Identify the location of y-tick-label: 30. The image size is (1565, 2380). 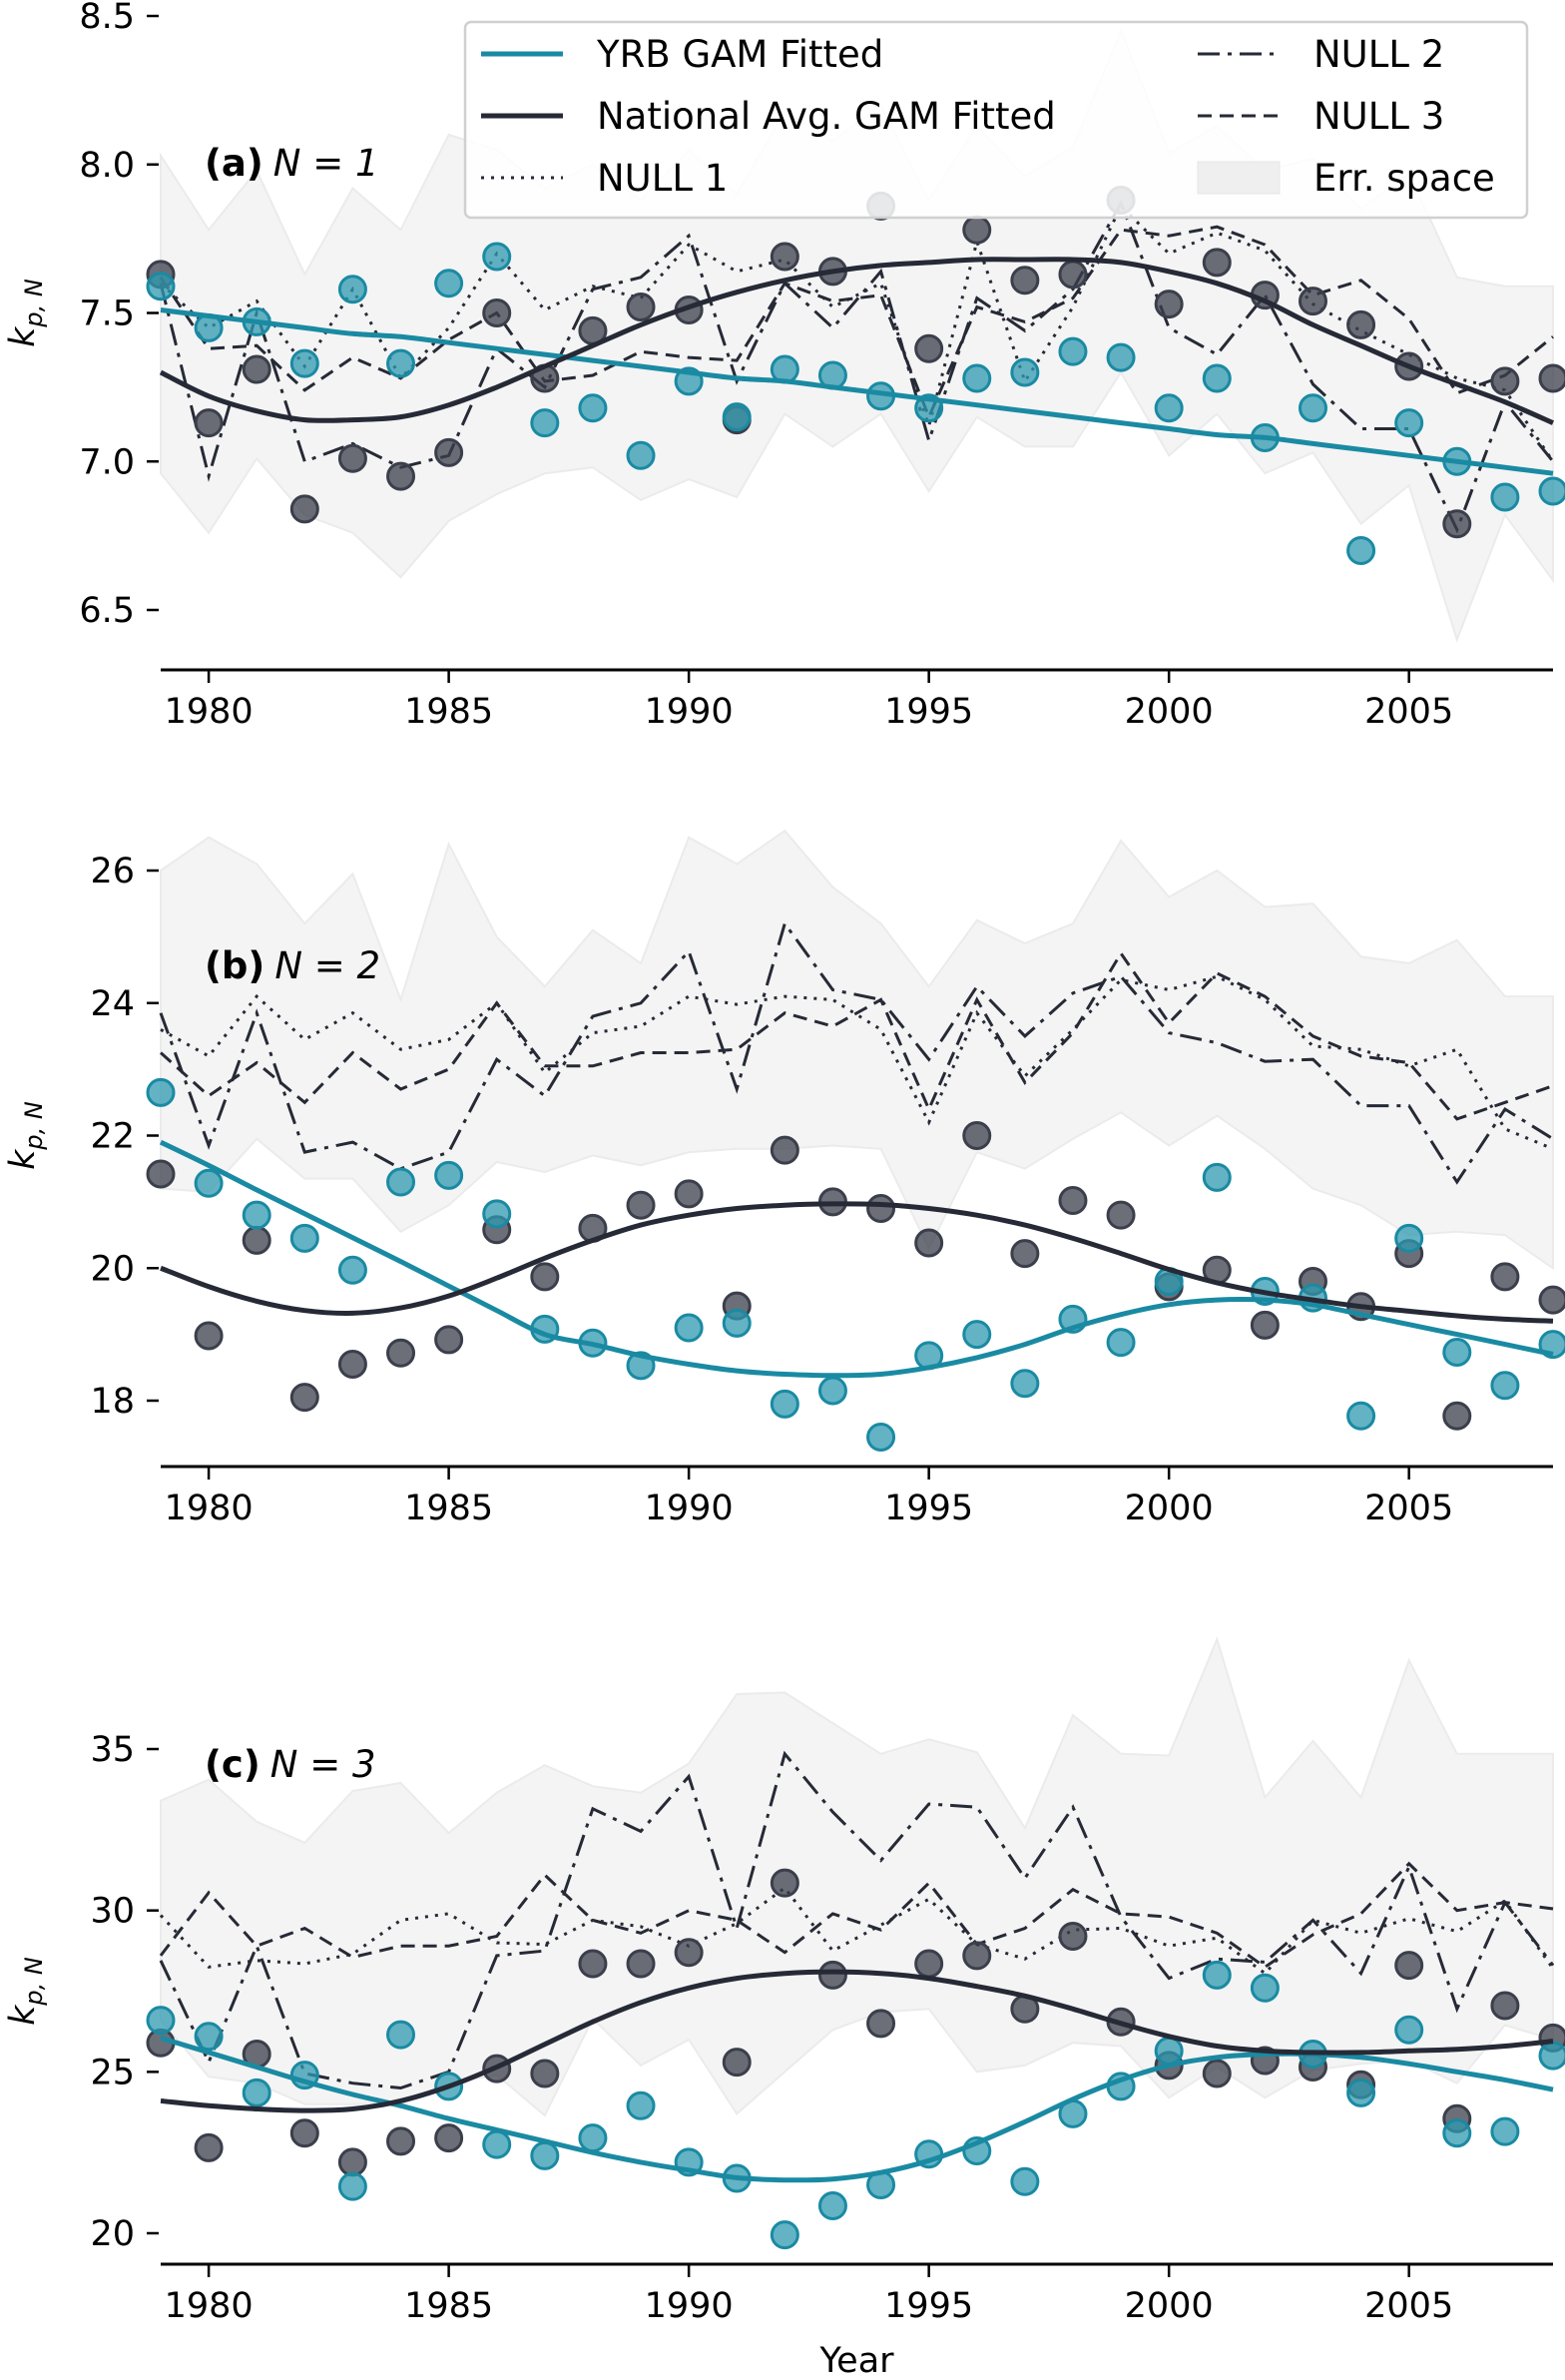
(112, 1912).